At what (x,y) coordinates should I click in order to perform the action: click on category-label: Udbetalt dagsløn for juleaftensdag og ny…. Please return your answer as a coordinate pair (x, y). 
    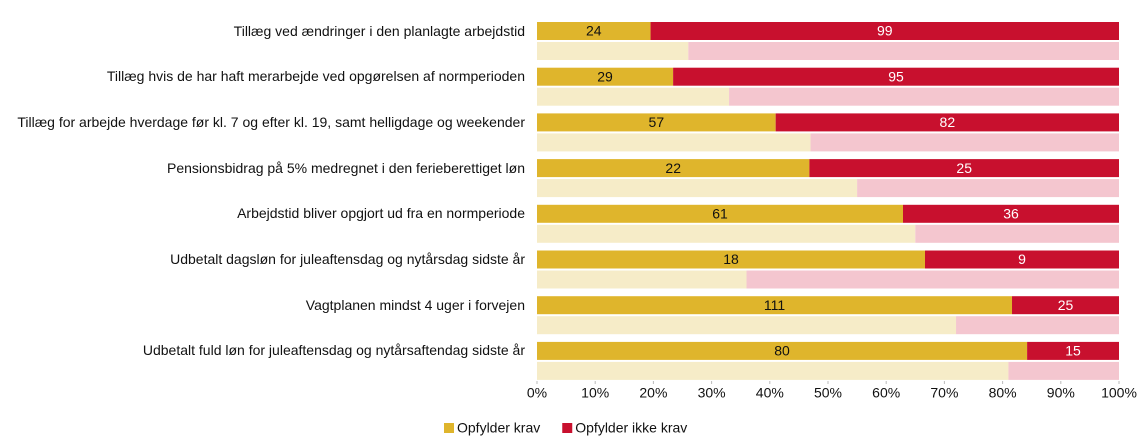
    Looking at the image, I should click on (347, 259).